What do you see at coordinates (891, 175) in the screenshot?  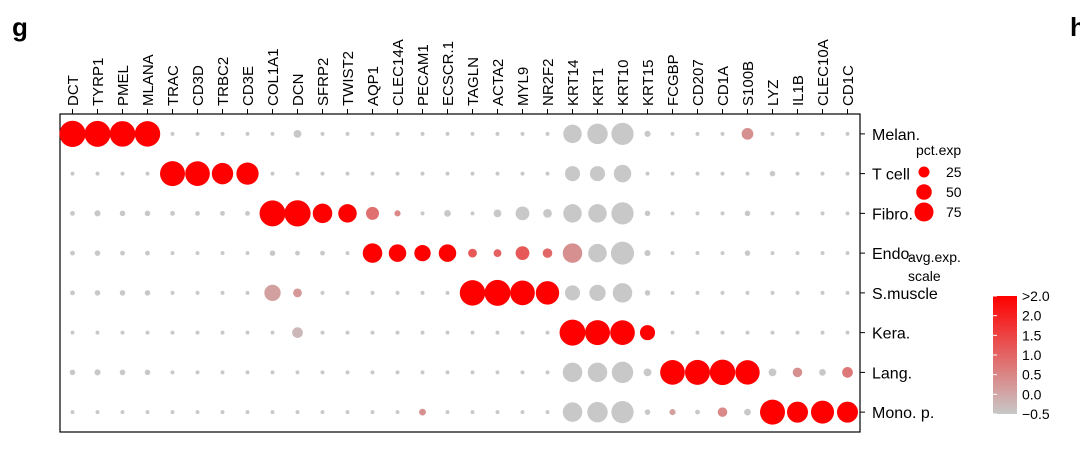 I see `cell-type-label: T cell` at bounding box center [891, 175].